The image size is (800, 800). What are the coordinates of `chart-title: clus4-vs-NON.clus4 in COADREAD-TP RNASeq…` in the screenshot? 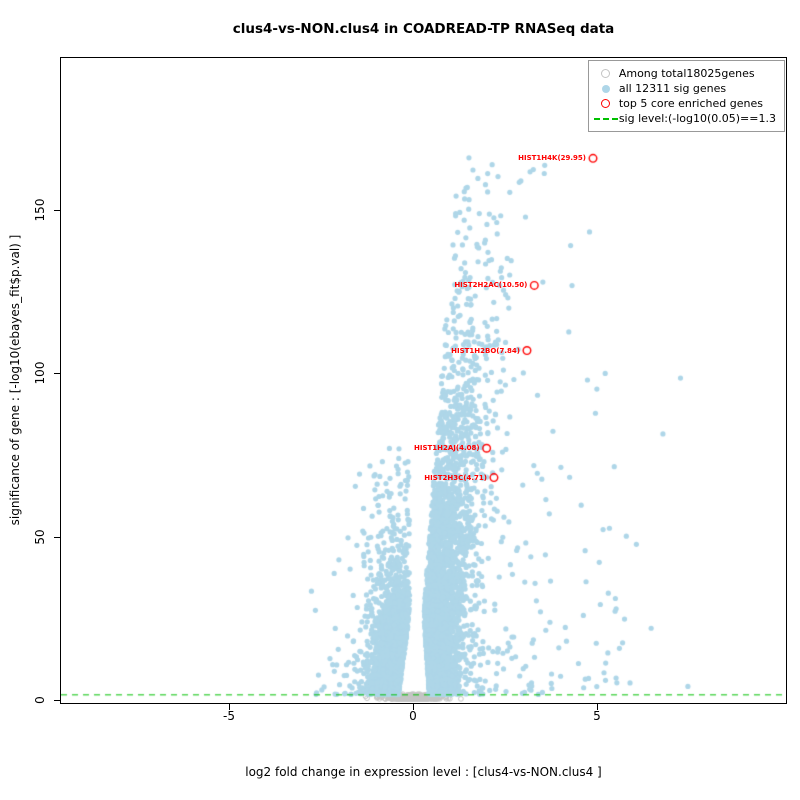 It's located at (423, 29).